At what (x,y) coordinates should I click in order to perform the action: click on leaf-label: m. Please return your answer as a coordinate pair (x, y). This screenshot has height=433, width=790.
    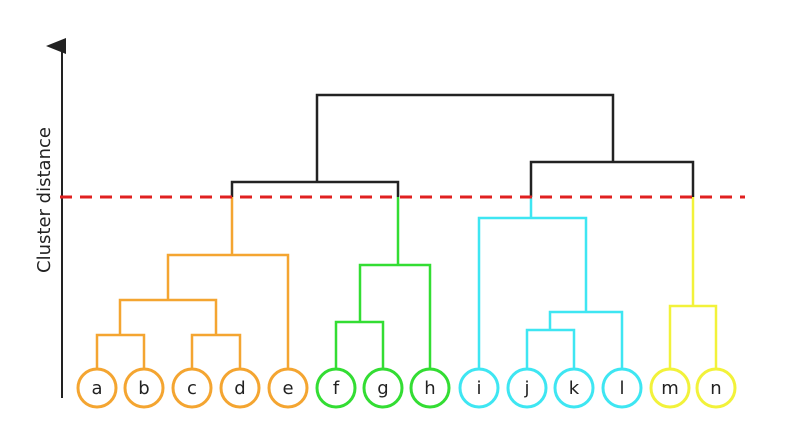
    Looking at the image, I should click on (670, 388).